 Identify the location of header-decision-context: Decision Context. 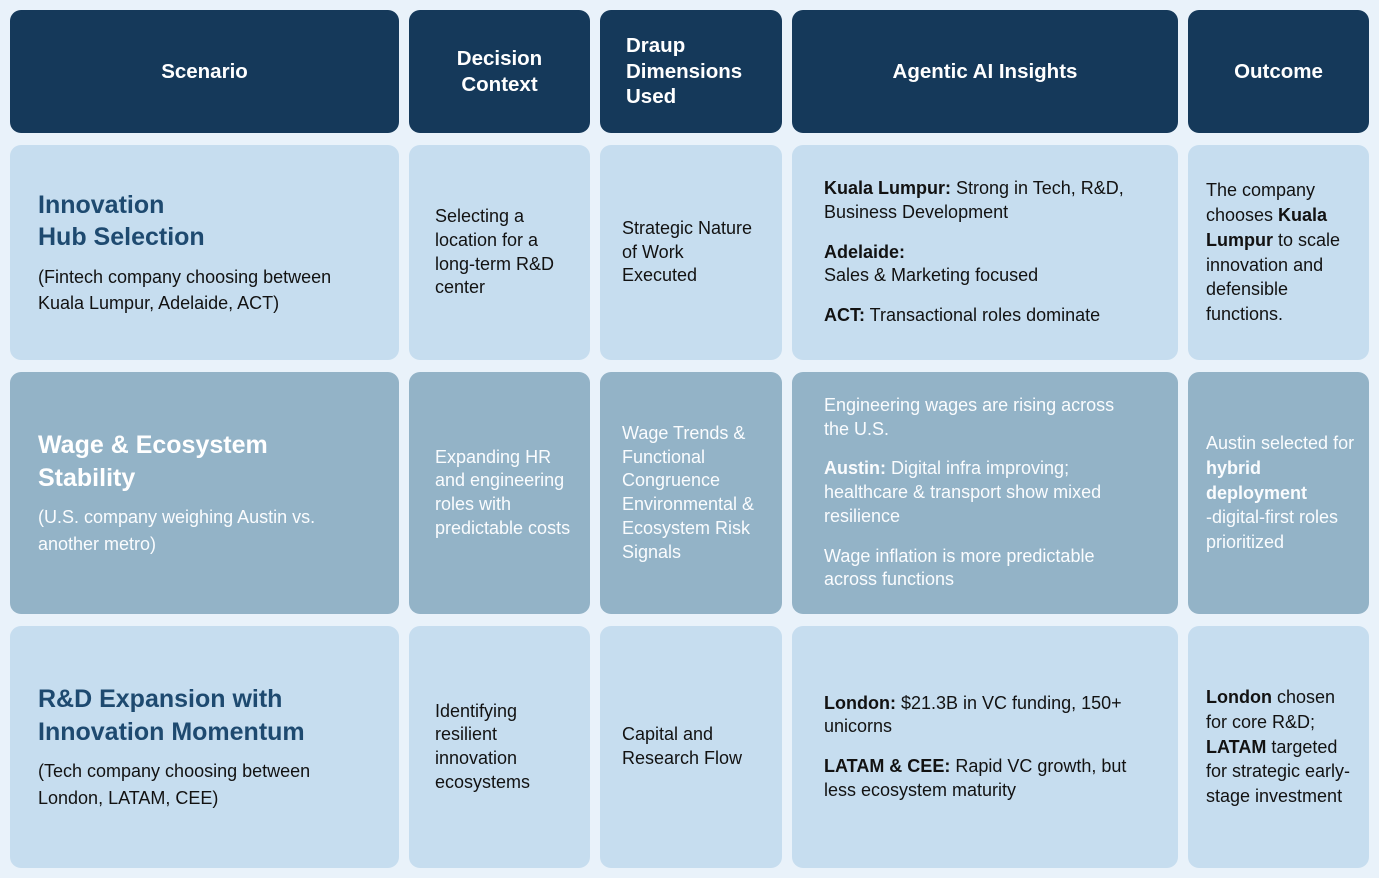
(499, 71).